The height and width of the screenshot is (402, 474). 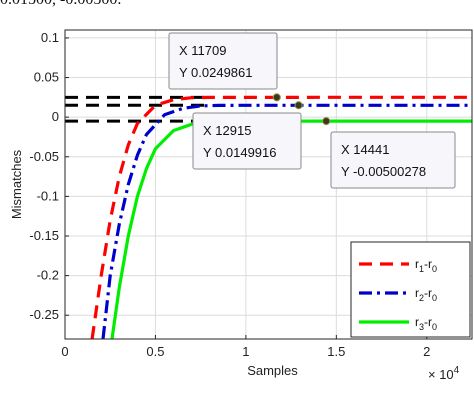 What do you see at coordinates (336, 351) in the screenshot?
I see `x-tick-label: 1.5` at bounding box center [336, 351].